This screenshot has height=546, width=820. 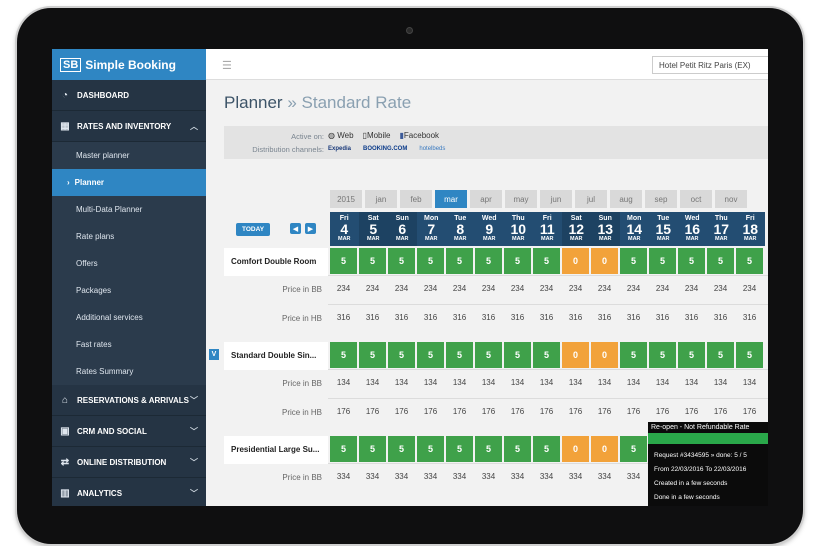 What do you see at coordinates (432, 149) in the screenshot?
I see `channel-hotelbeds: hotelbeds` at bounding box center [432, 149].